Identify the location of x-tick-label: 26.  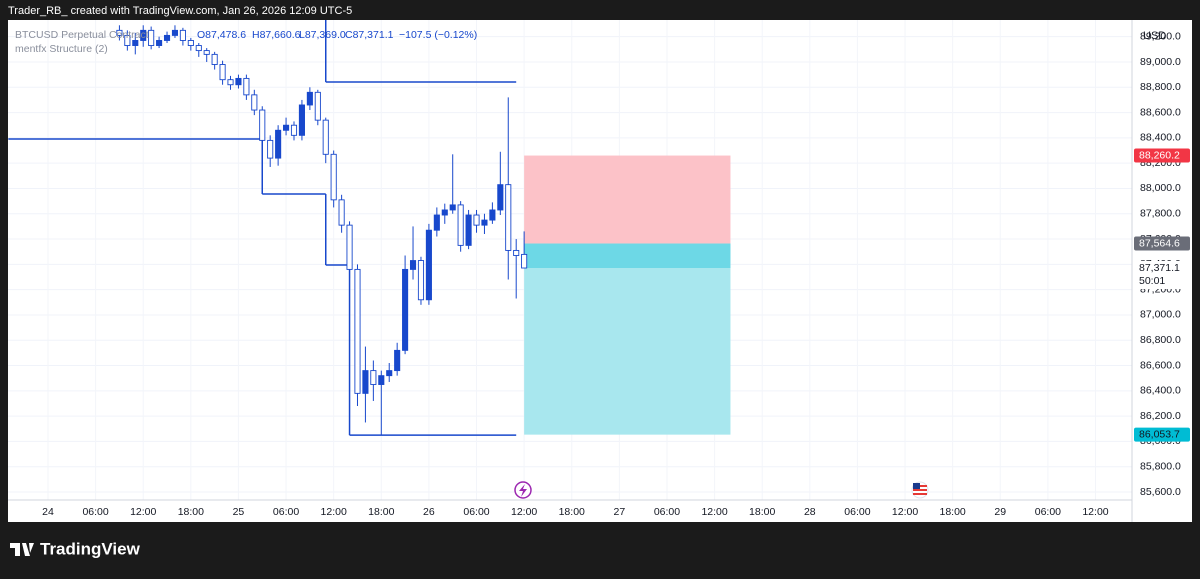
(429, 512).